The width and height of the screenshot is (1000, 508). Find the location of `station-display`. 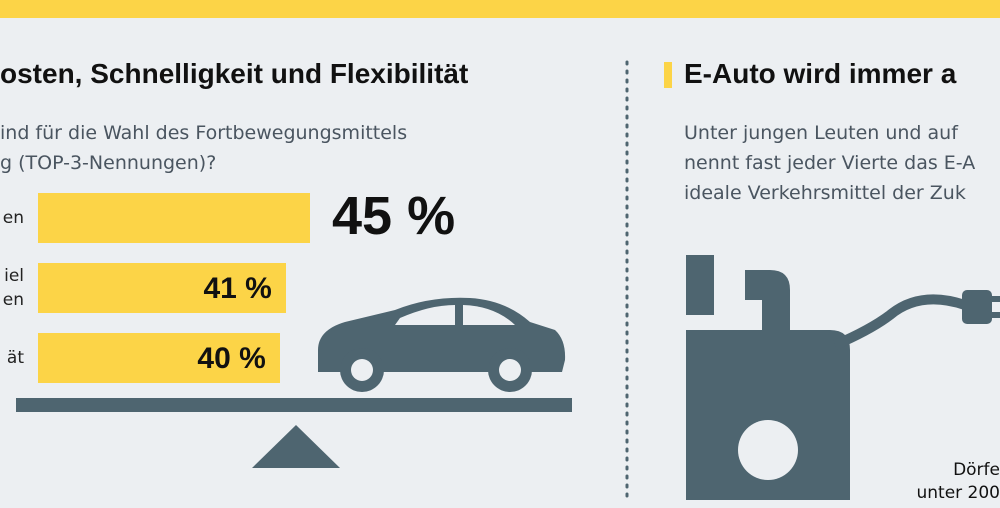

station-display is located at coordinates (768, 450).